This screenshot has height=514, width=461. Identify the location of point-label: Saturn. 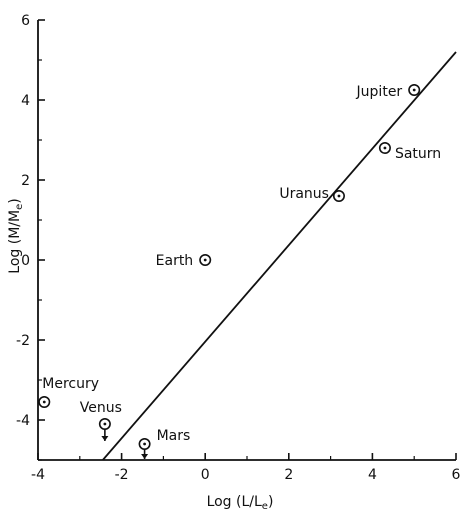
(418, 154).